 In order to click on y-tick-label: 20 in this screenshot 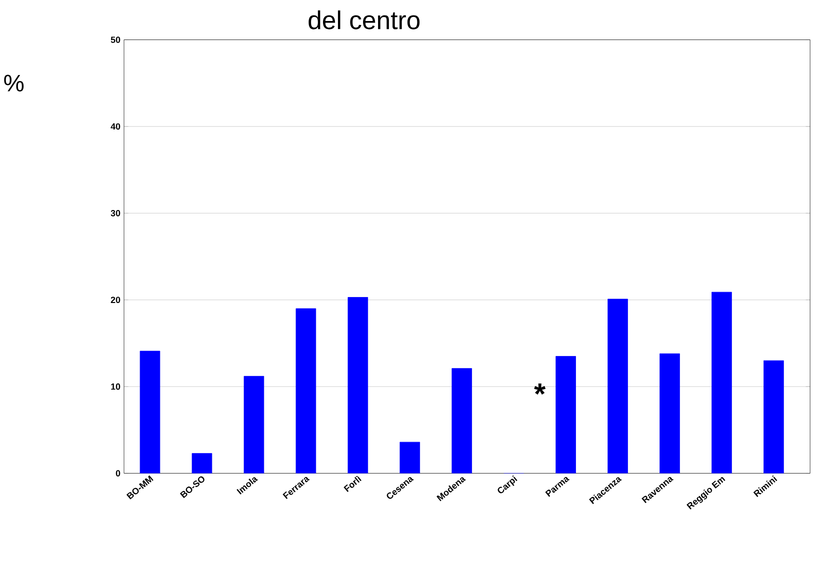, I will do `click(115, 300)`.